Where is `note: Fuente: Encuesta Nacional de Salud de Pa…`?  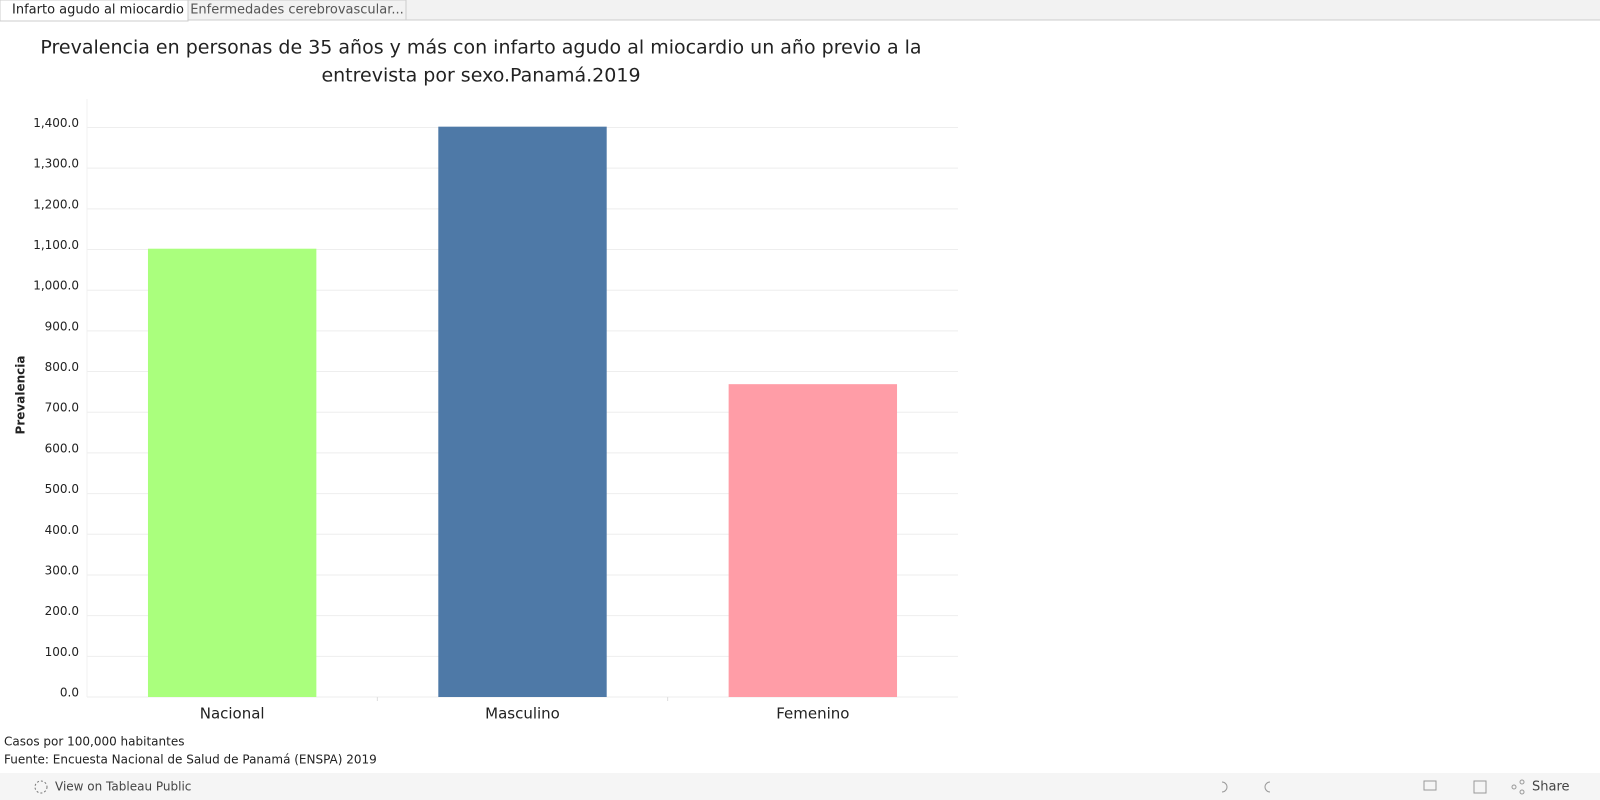
note: Fuente: Encuesta Nacional de Salud de Pa… is located at coordinates (190, 760).